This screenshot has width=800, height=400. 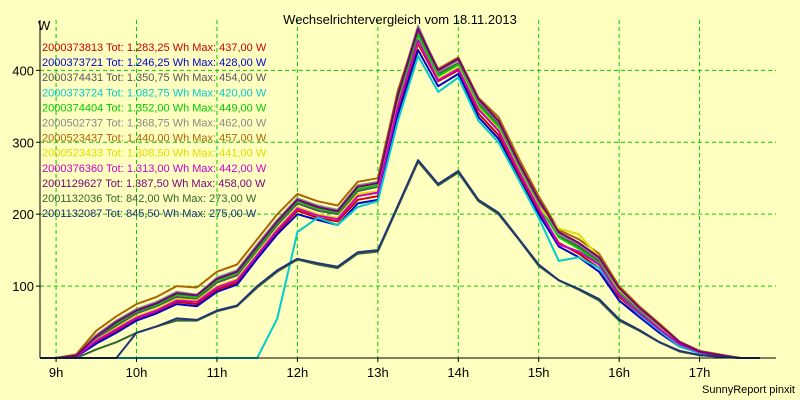 What do you see at coordinates (137, 372) in the screenshot?
I see `x-tick-label: 10h` at bounding box center [137, 372].